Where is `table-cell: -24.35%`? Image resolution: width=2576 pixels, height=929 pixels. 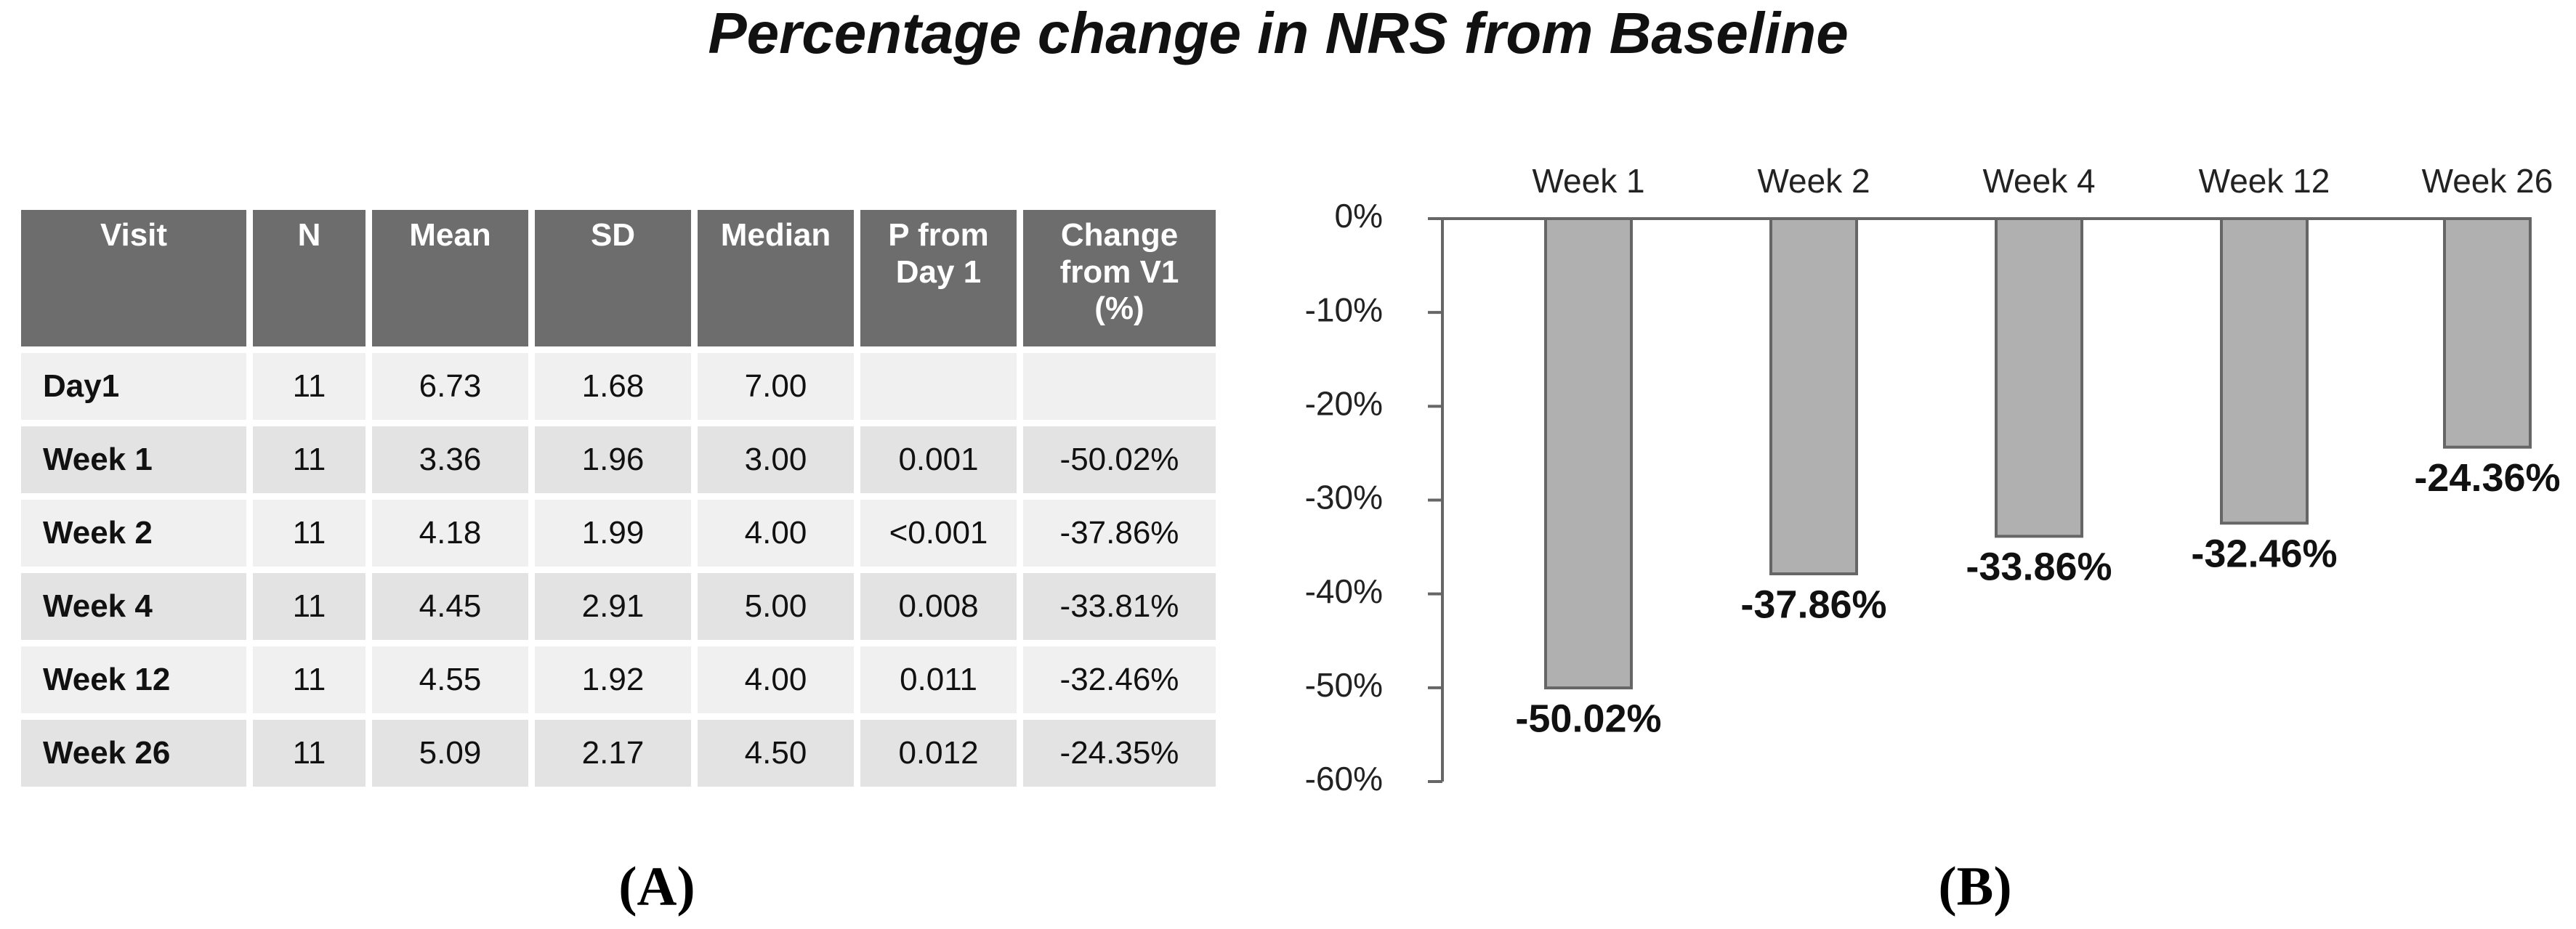 table-cell: -24.35% is located at coordinates (1120, 753).